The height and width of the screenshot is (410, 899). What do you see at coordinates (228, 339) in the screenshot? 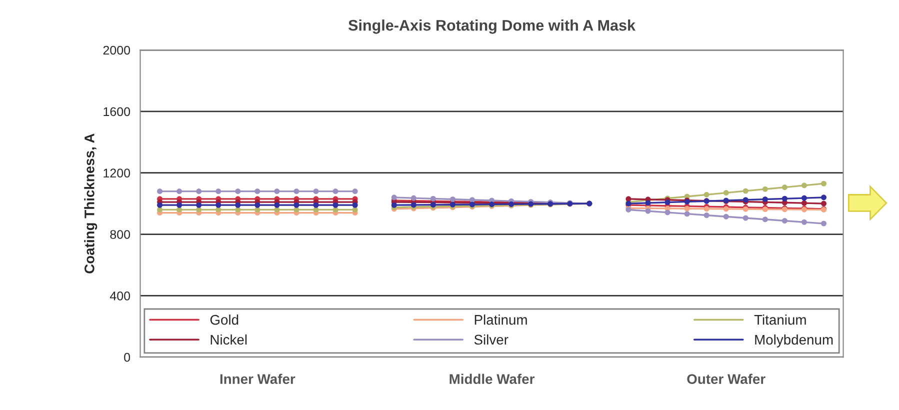
I see `legend-label: Nickel` at bounding box center [228, 339].